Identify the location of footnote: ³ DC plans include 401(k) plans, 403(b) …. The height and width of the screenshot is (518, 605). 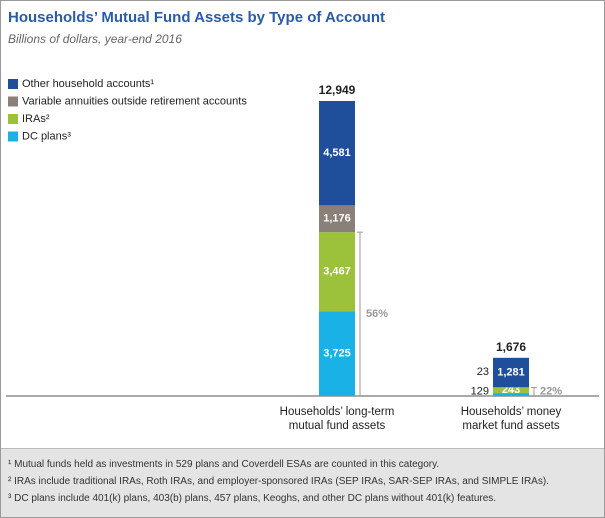
(252, 498).